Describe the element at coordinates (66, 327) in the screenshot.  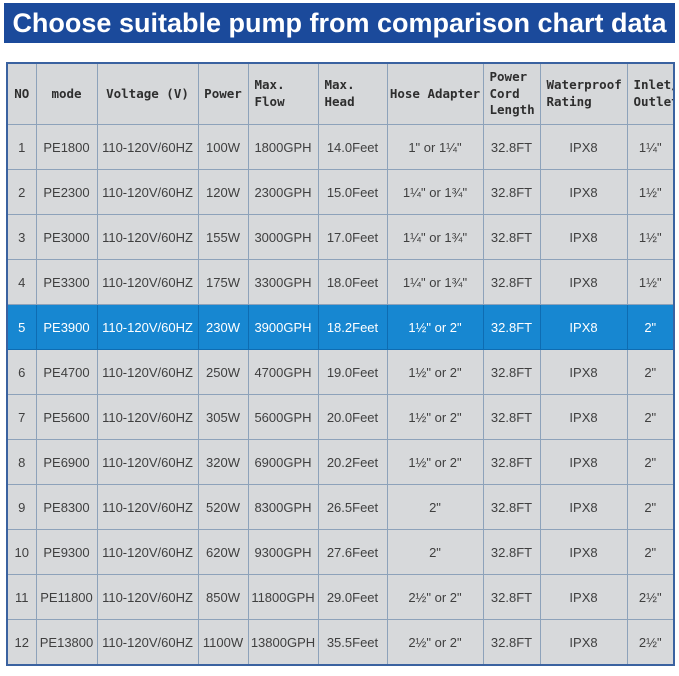
I see `table-cell: PE3900` at that location.